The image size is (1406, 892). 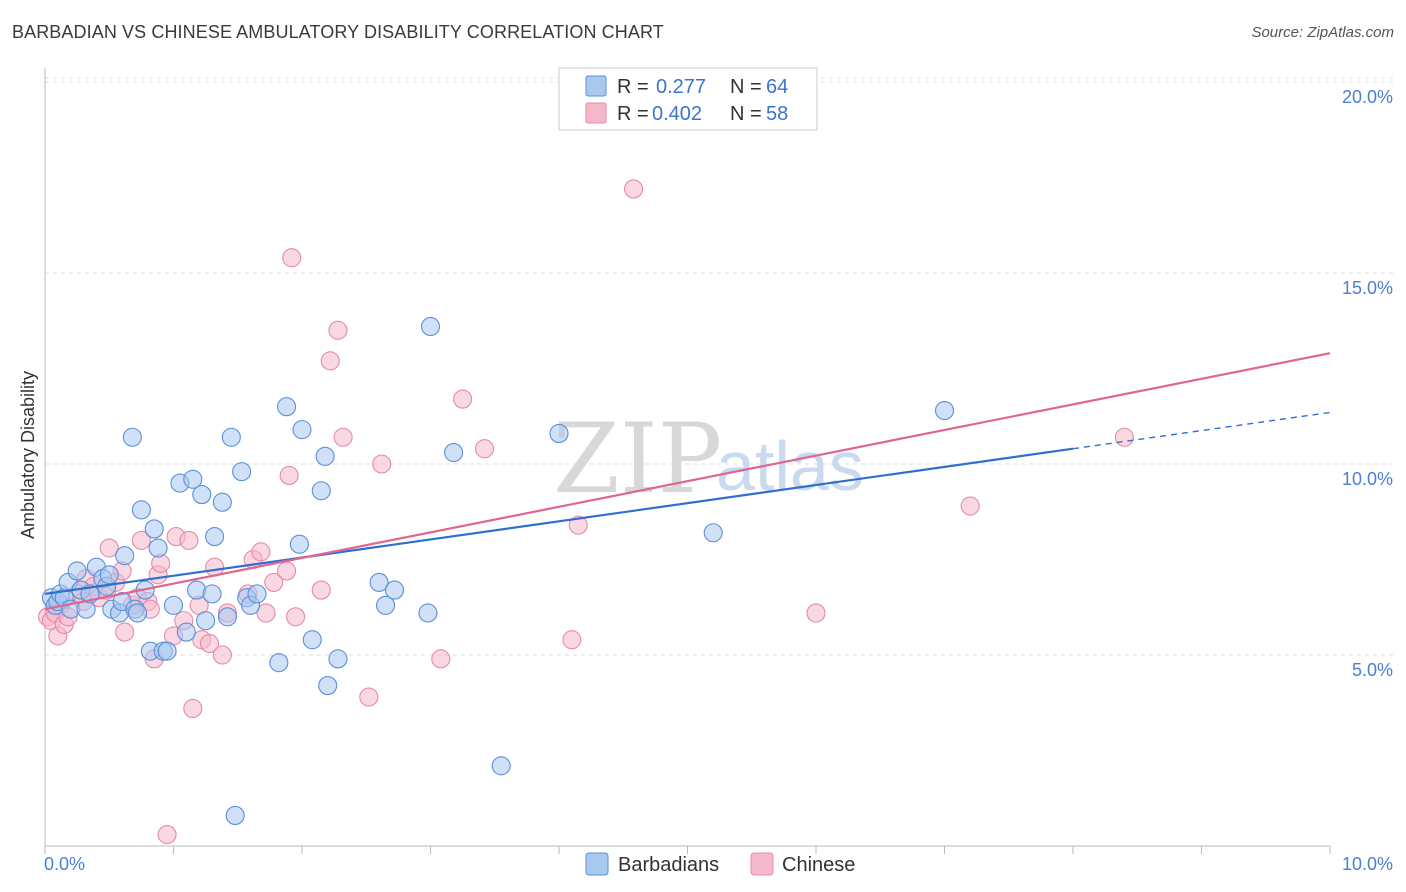 What do you see at coordinates (1367, 864) in the screenshot?
I see `x-tick-label-max: 10.0%` at bounding box center [1367, 864].